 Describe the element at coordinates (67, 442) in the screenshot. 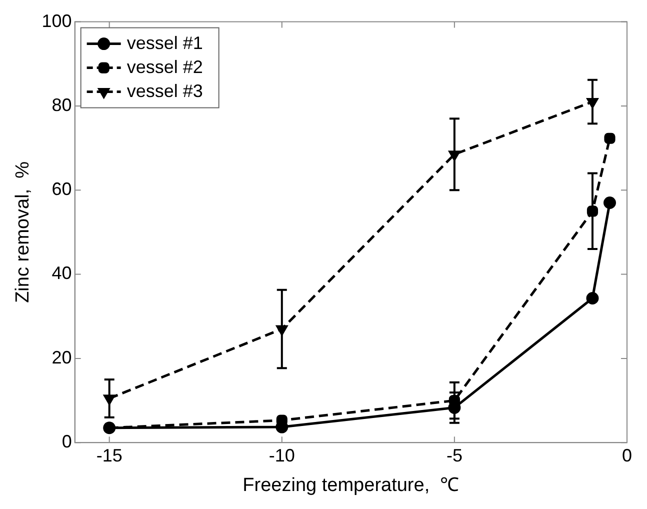

I see `y-tick-label: 0` at that location.